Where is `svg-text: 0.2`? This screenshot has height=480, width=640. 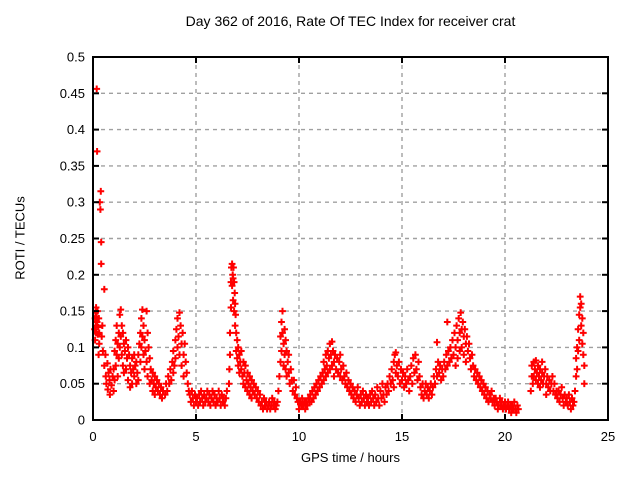 svg-text: 0.2 is located at coordinates (76, 274).